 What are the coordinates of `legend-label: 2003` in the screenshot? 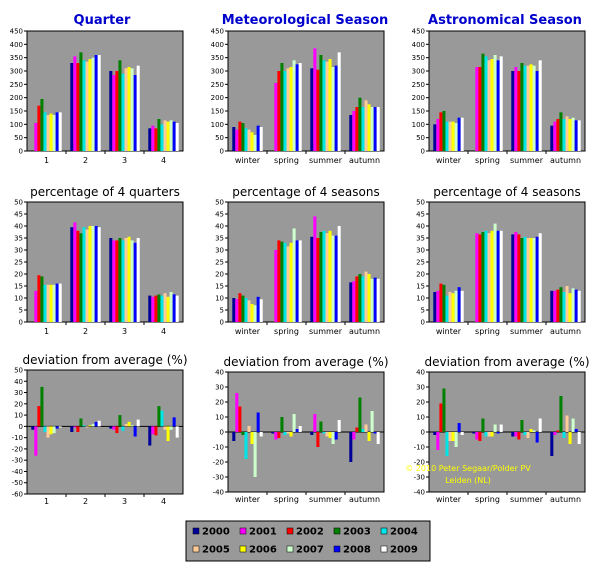 It's located at (357, 532).